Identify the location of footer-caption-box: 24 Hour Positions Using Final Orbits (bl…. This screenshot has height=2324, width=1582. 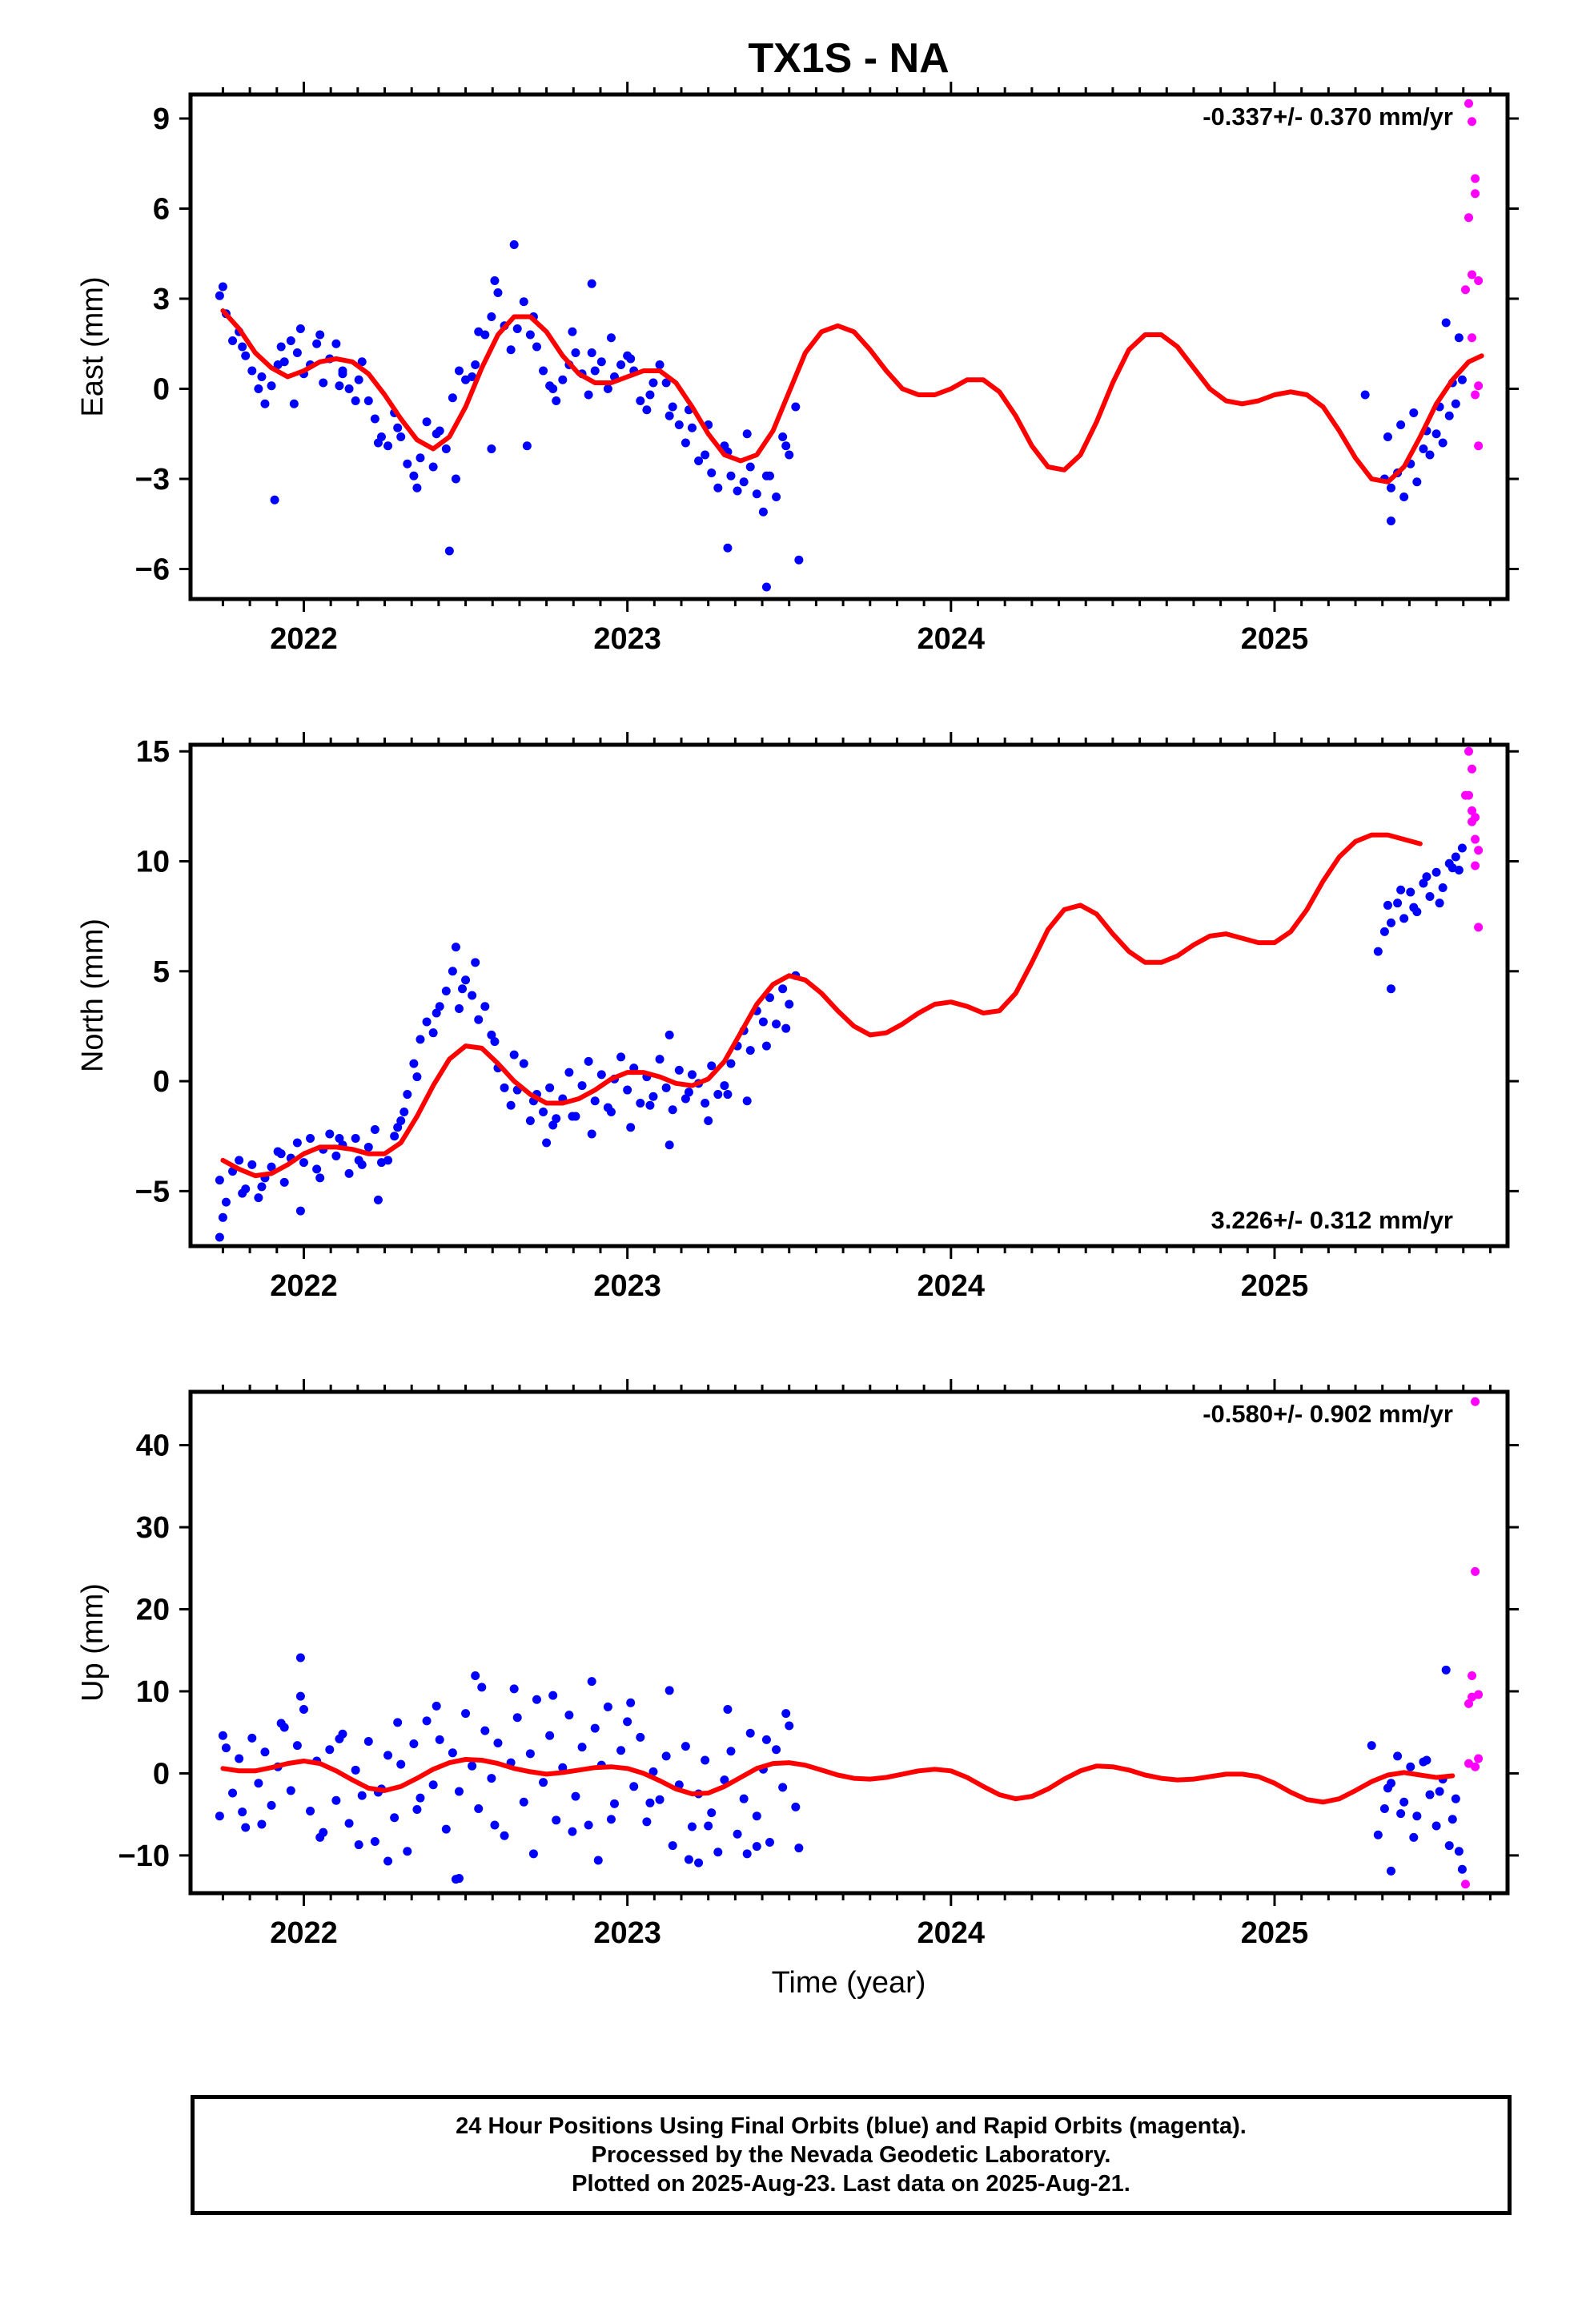
(851, 2155).